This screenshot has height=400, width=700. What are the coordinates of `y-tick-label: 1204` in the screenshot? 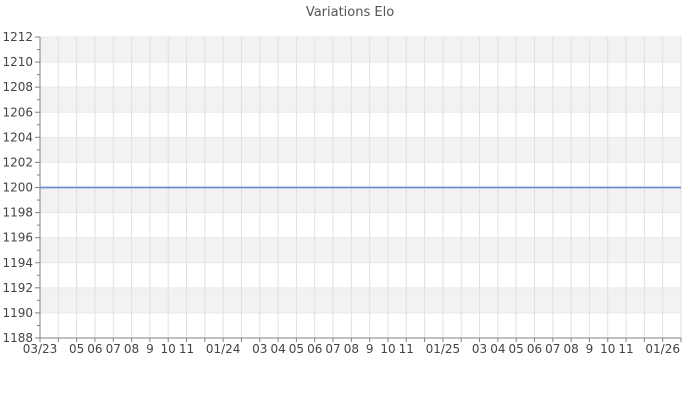 It's located at (17, 137).